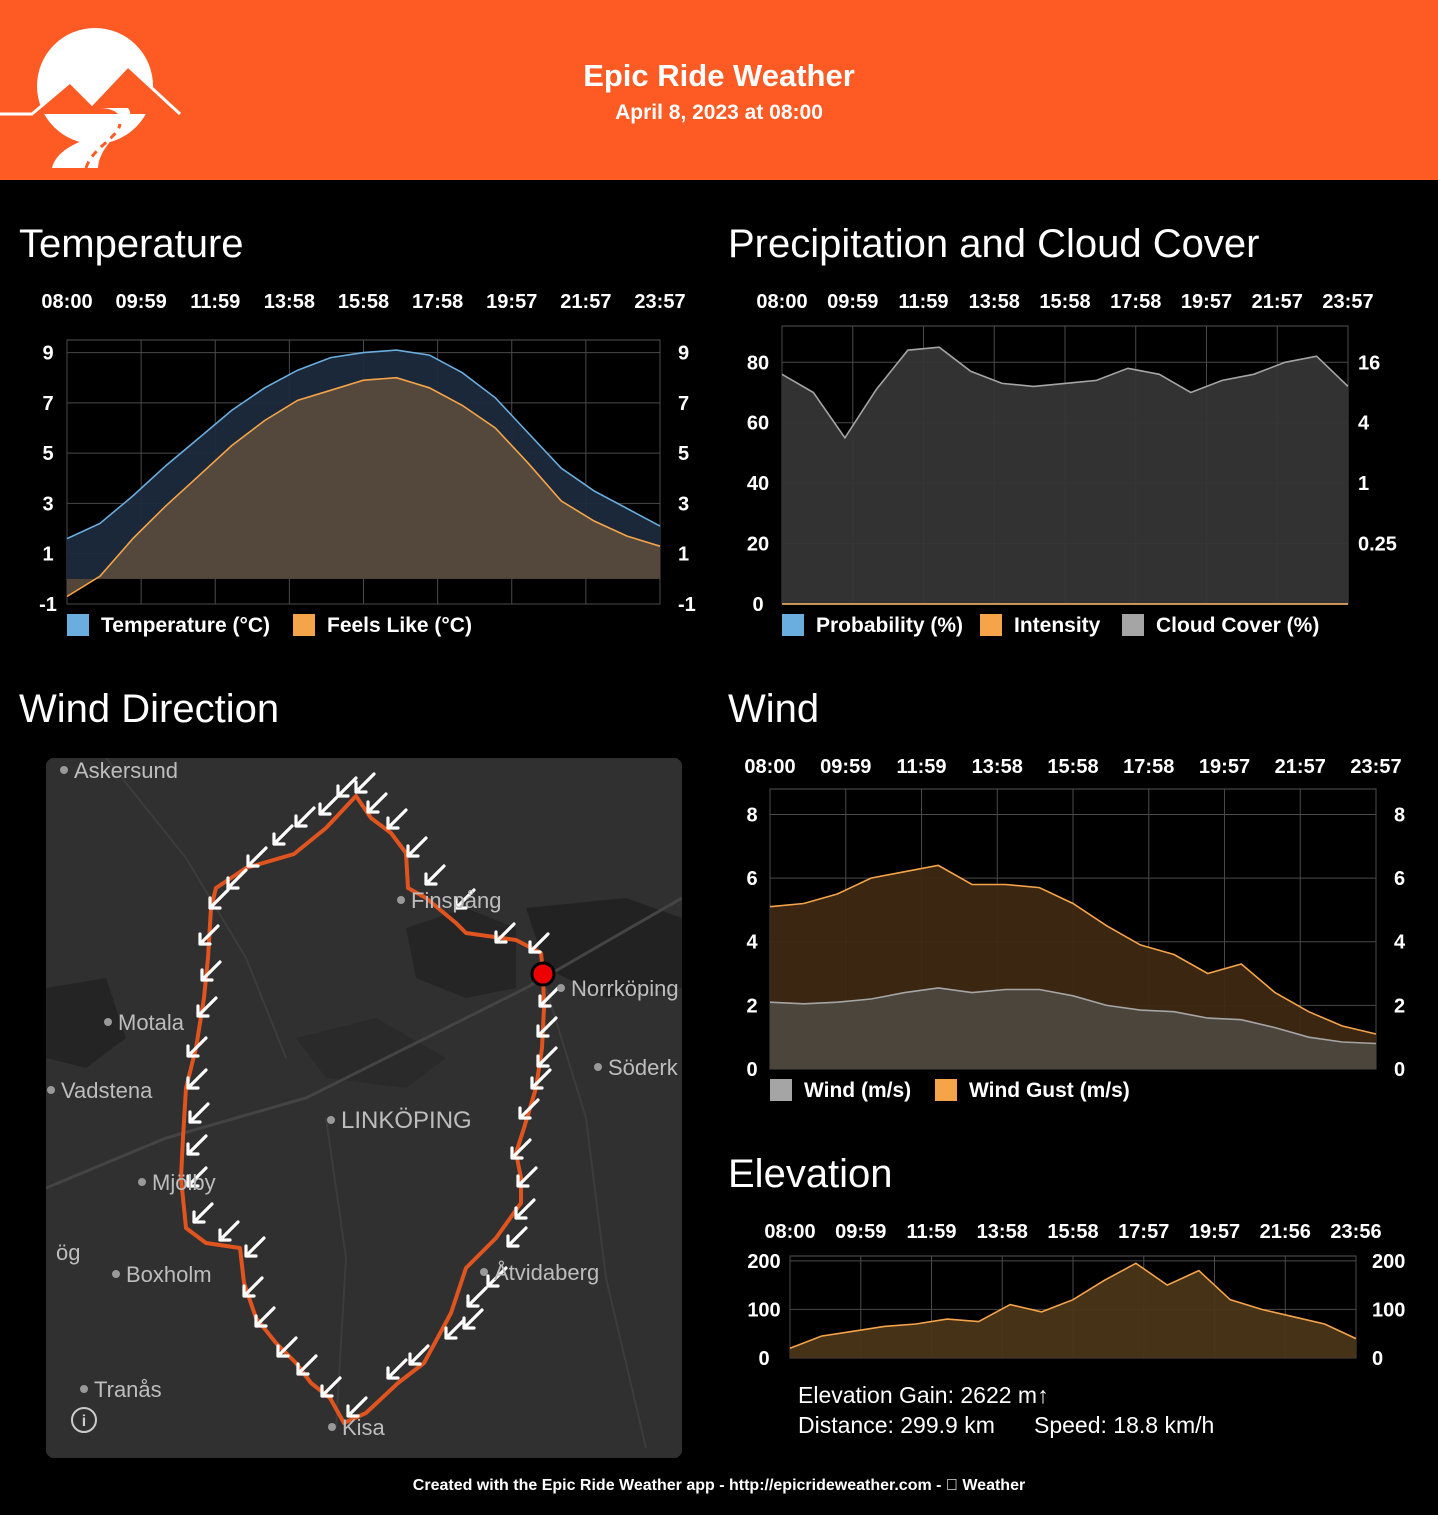  I want to click on info-icon: i, so click(84, 1420).